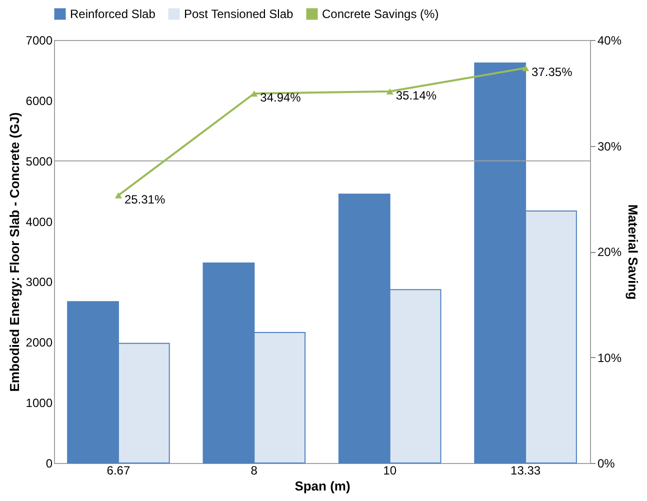 Image resolution: width=647 pixels, height=501 pixels. Describe the element at coordinates (254, 471) in the screenshot. I see `x-tick-label: 8` at that location.